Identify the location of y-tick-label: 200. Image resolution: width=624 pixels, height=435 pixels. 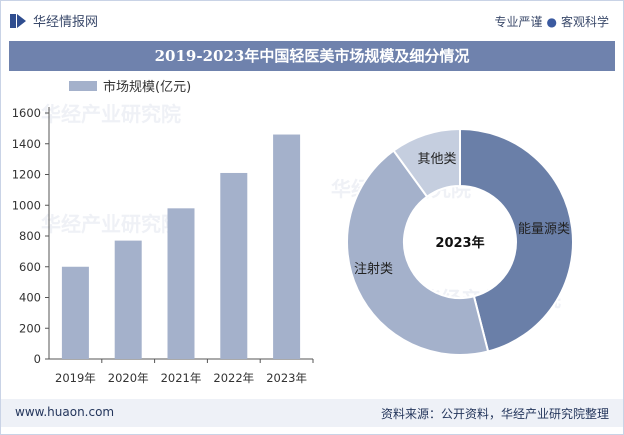
(30, 328).